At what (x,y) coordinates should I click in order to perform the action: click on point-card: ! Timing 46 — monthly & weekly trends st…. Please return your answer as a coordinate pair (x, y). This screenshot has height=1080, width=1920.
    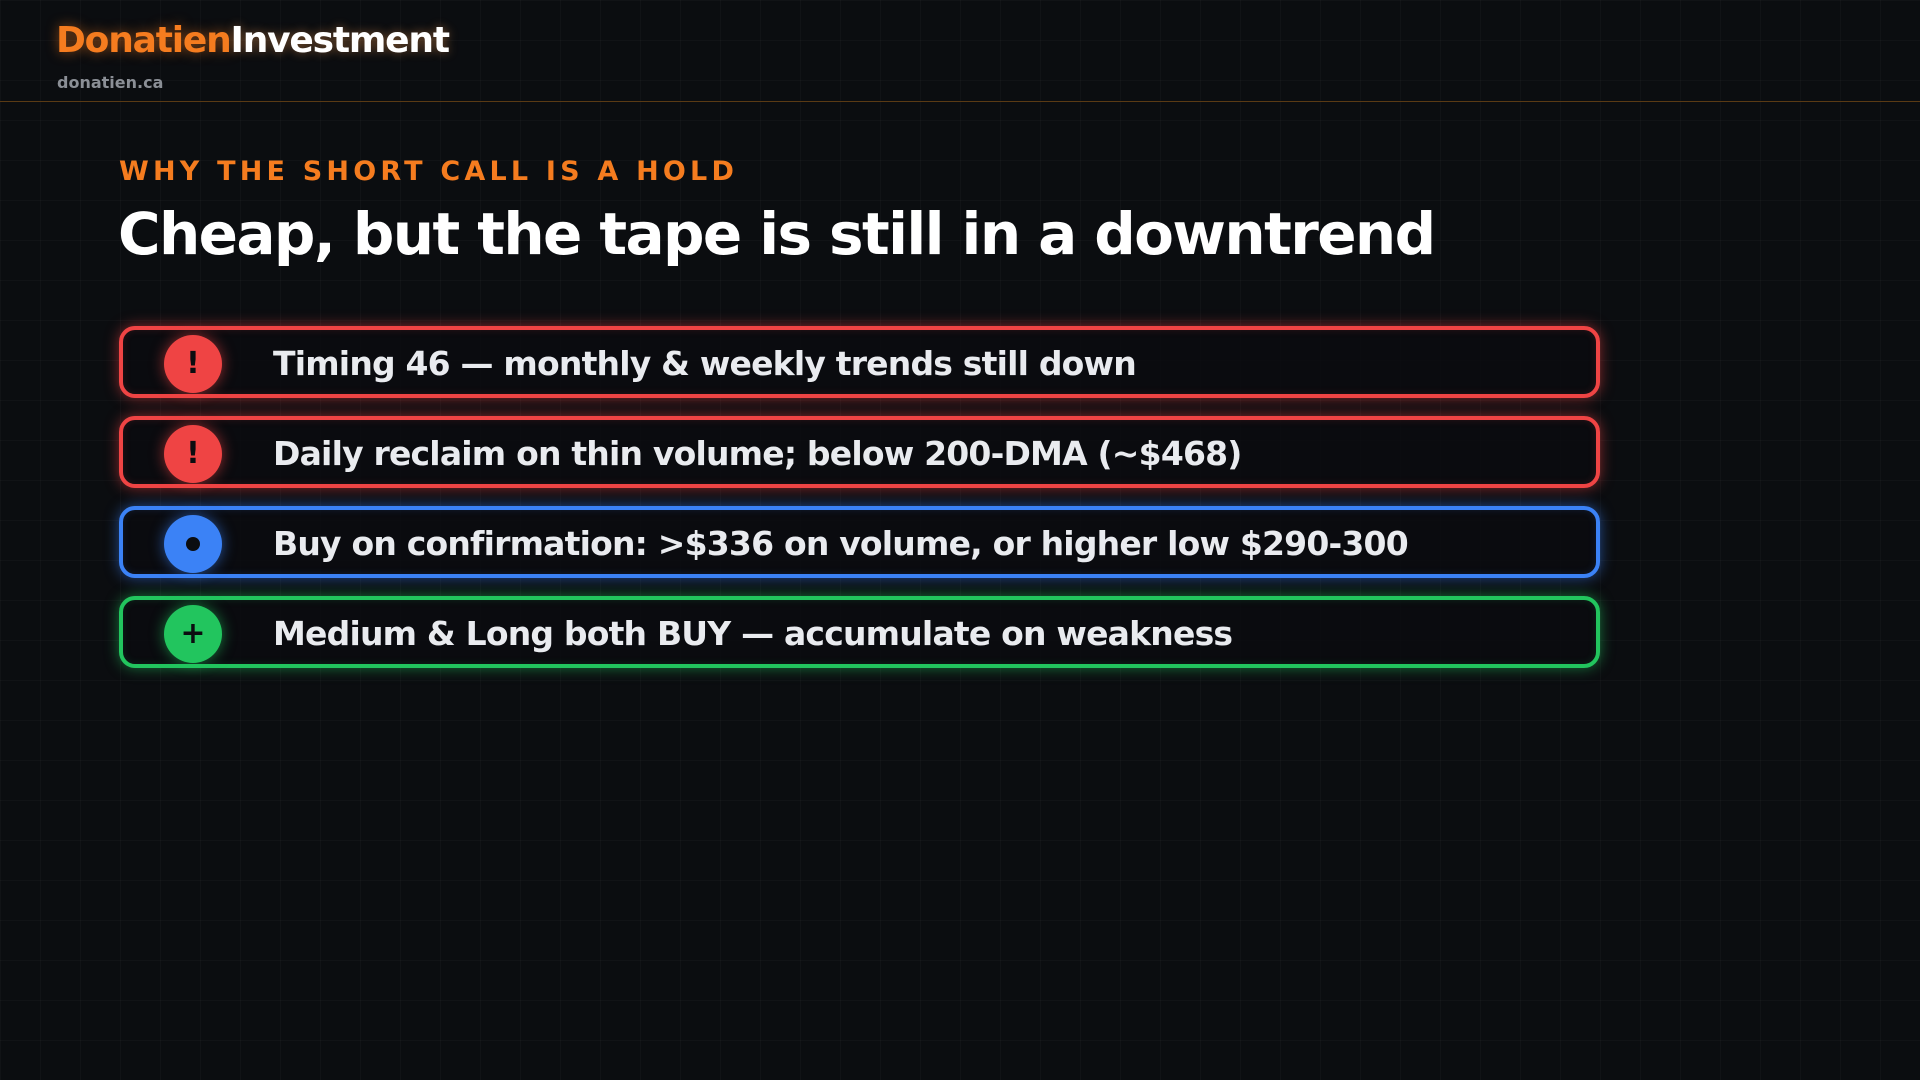
    Looking at the image, I should click on (859, 362).